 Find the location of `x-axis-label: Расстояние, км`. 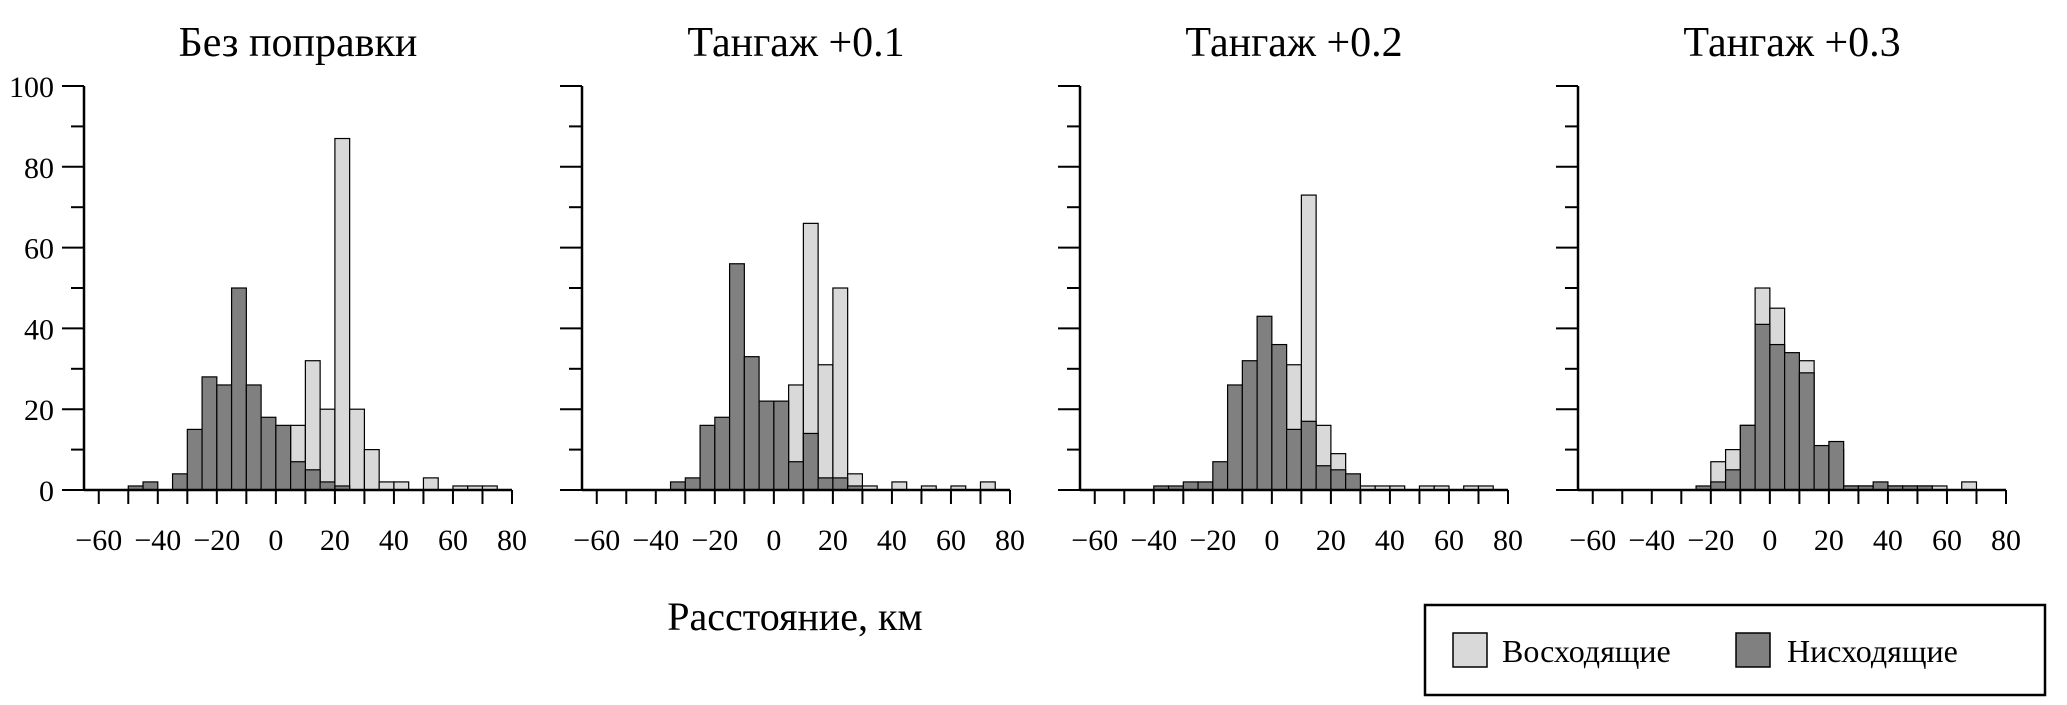

x-axis-label: Расстояние, км is located at coordinates (794, 616).